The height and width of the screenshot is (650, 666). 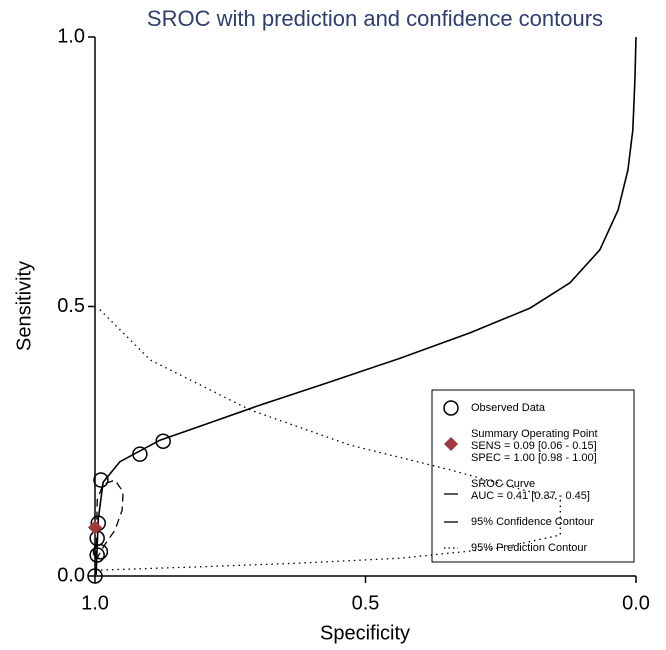 I want to click on legend-label: 95% Prediction Contour, so click(x=529, y=548).